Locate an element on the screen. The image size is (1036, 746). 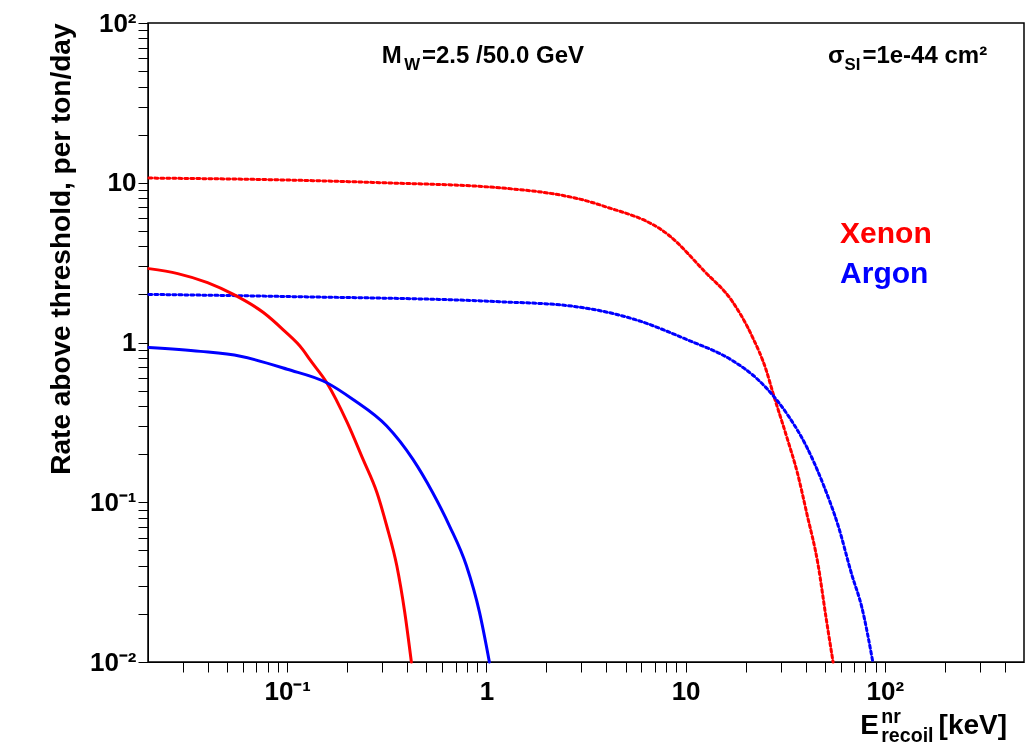
y-tick-label: 1 is located at coordinates (129, 342).